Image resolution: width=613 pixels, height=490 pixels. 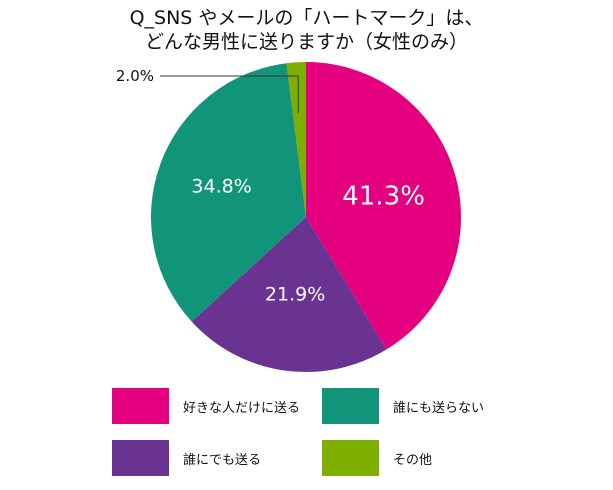 What do you see at coordinates (140, 406) in the screenshot?
I see `legend-swatch-only-loved-one` at bounding box center [140, 406].